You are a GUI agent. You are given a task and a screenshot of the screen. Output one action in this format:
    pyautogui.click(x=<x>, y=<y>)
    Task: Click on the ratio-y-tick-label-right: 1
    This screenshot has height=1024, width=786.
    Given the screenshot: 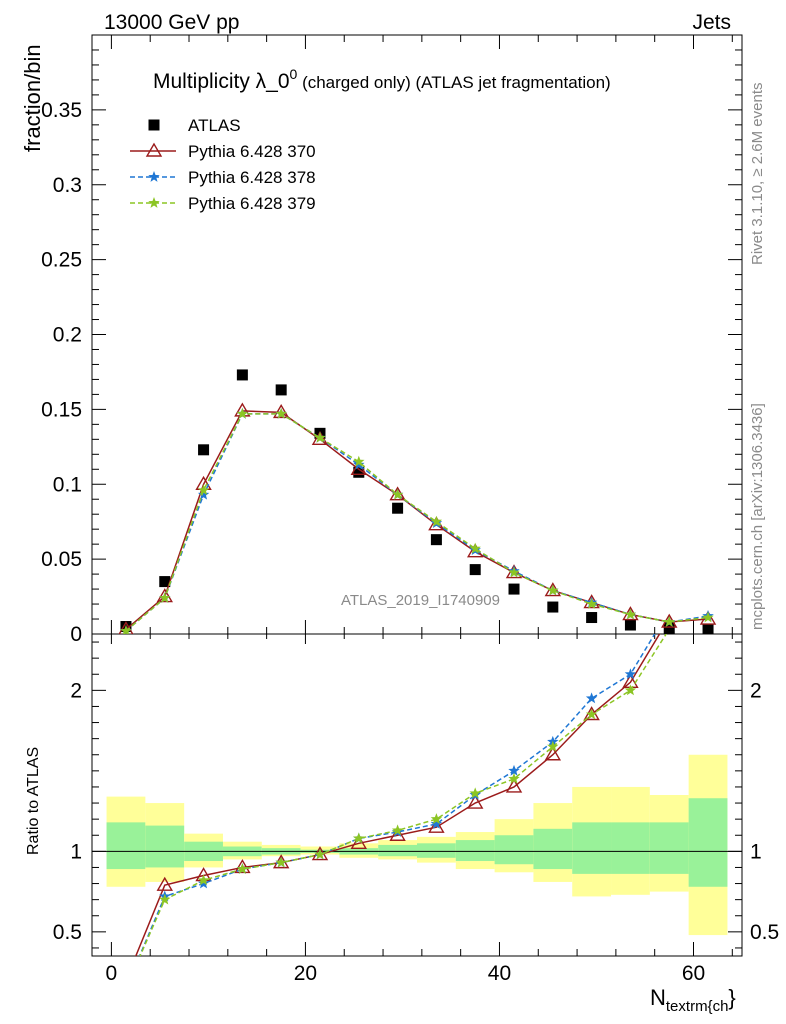 What is the action you would take?
    pyautogui.click(x=756, y=851)
    